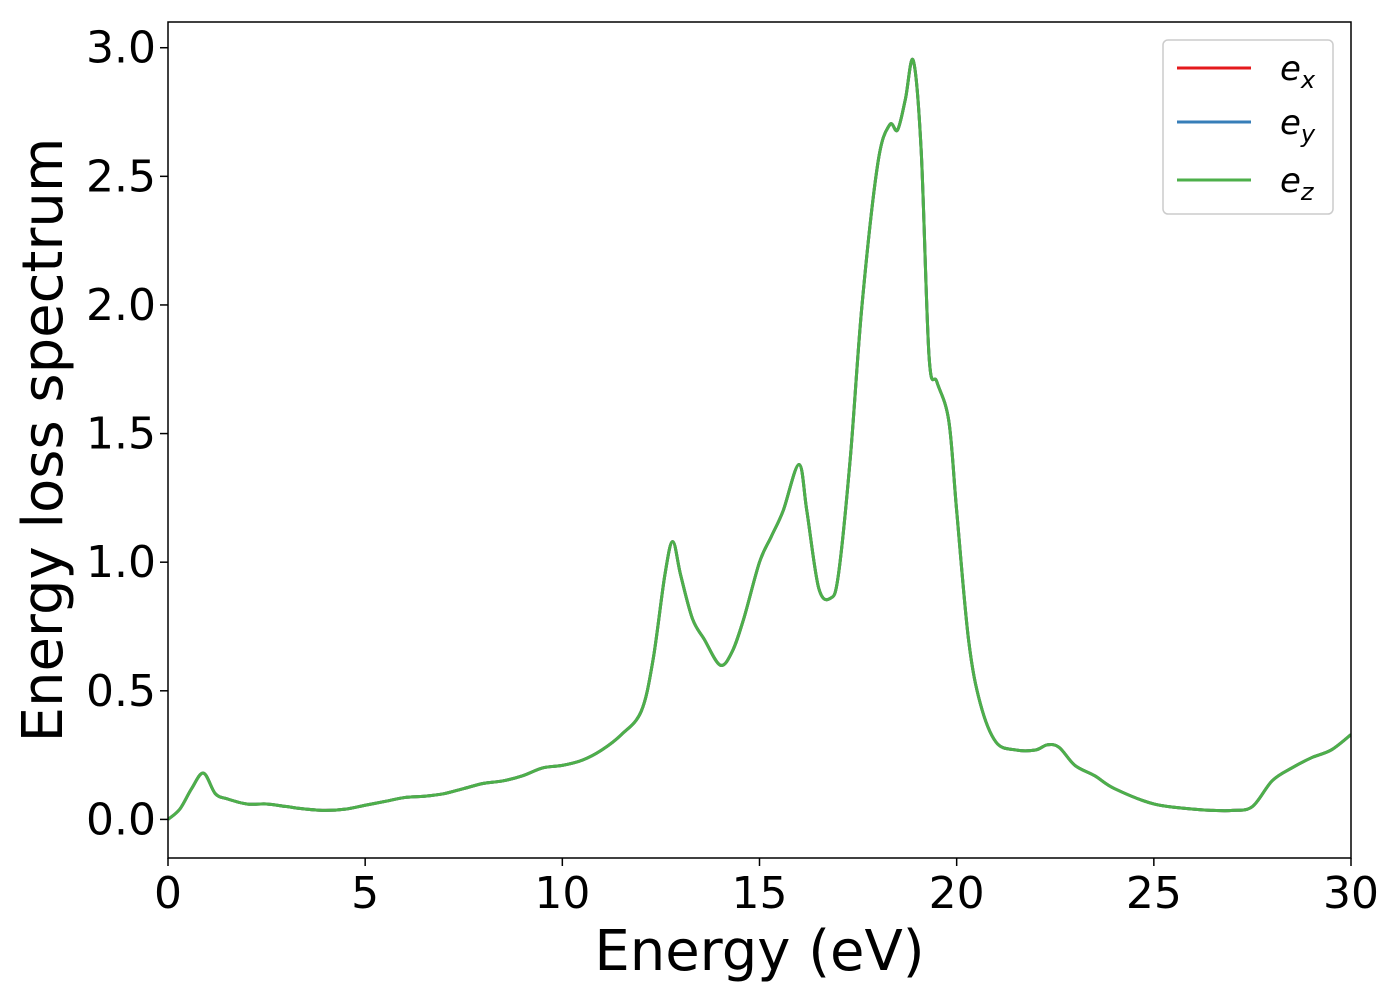  Describe the element at coordinates (168, 893) in the screenshot. I see `x-tick-label: 0` at that location.